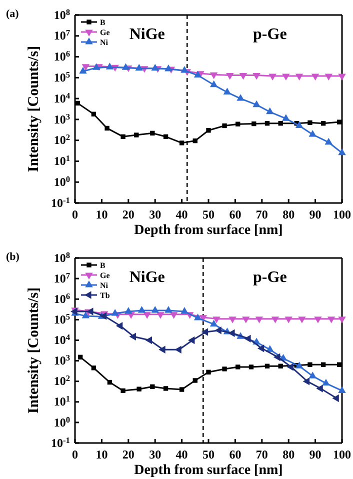 Image resolution: width=353 pixels, height=479 pixels. What do you see at coordinates (288, 215) in the screenshot?
I see `x-tick-label: 80` at bounding box center [288, 215].